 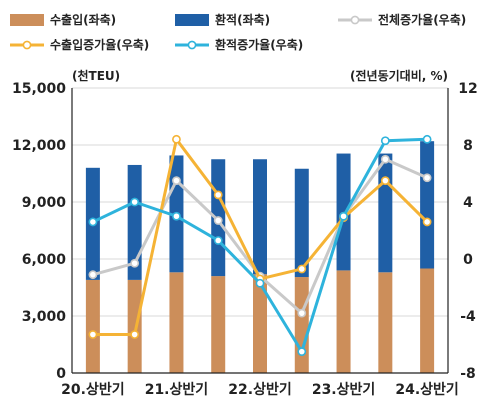 What do you see at coordinates (399, 75) in the screenshot?
I see `right-axis-unit: (전년동기대비, %)` at bounding box center [399, 75].